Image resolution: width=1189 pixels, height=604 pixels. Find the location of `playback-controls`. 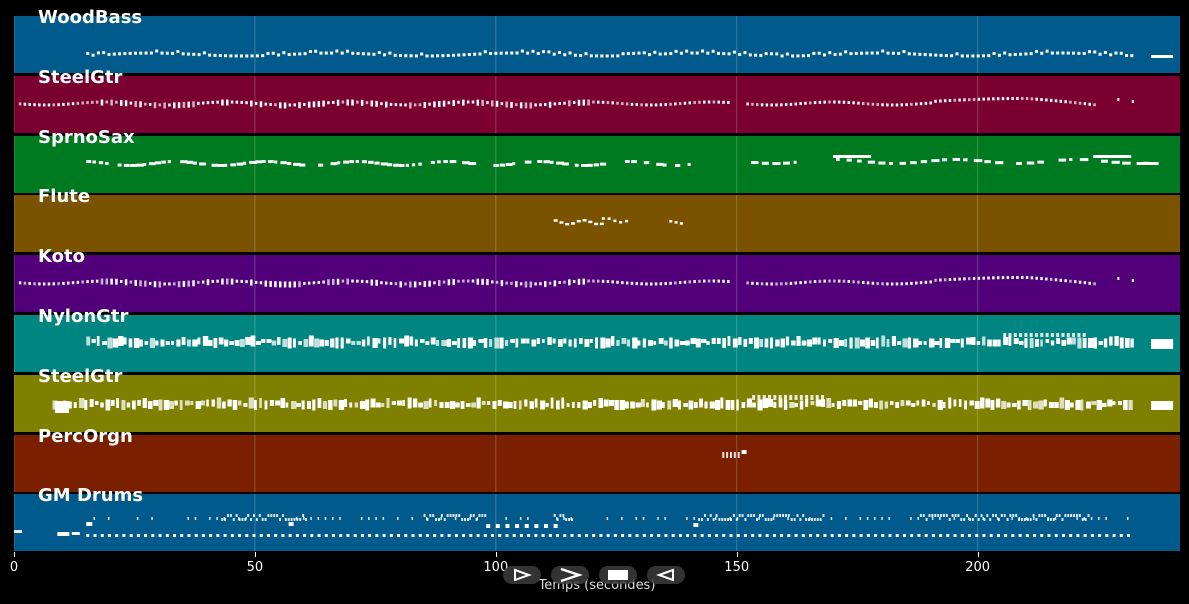

playback-controls is located at coordinates (595, 576).